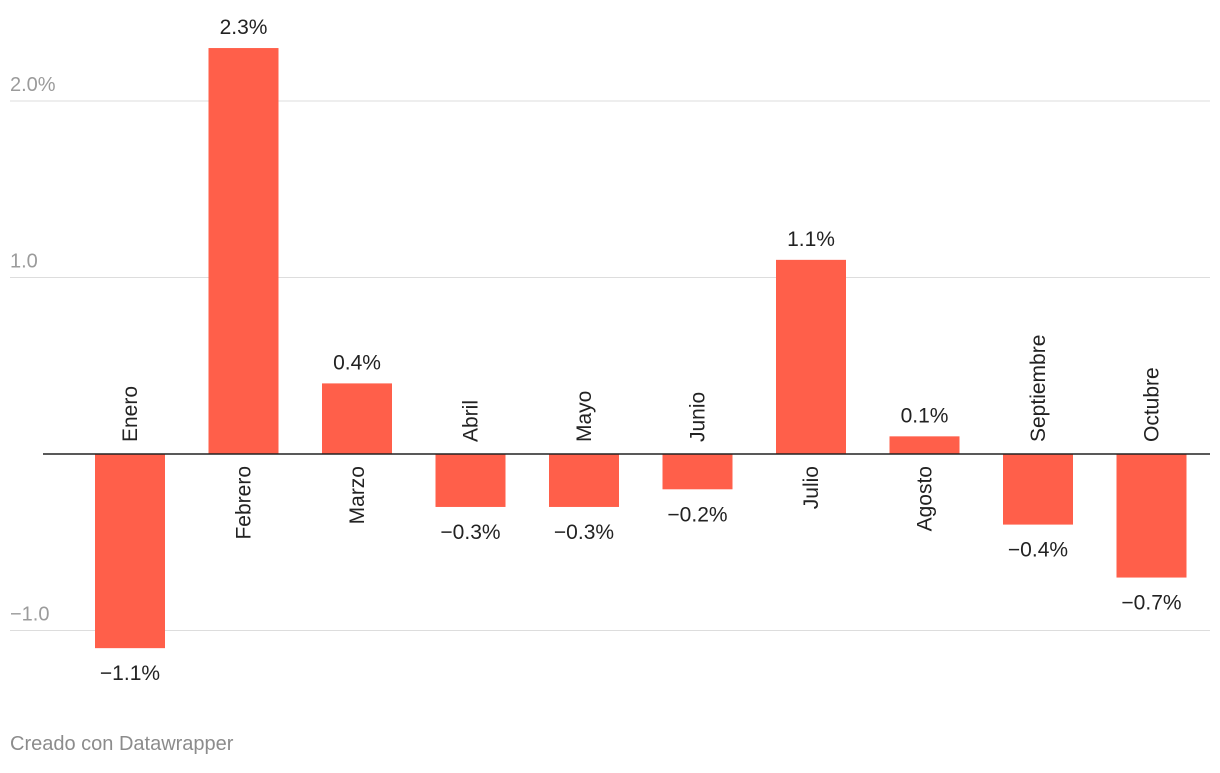  Describe the element at coordinates (925, 415) in the screenshot. I see `value-label: 0.1%` at that location.